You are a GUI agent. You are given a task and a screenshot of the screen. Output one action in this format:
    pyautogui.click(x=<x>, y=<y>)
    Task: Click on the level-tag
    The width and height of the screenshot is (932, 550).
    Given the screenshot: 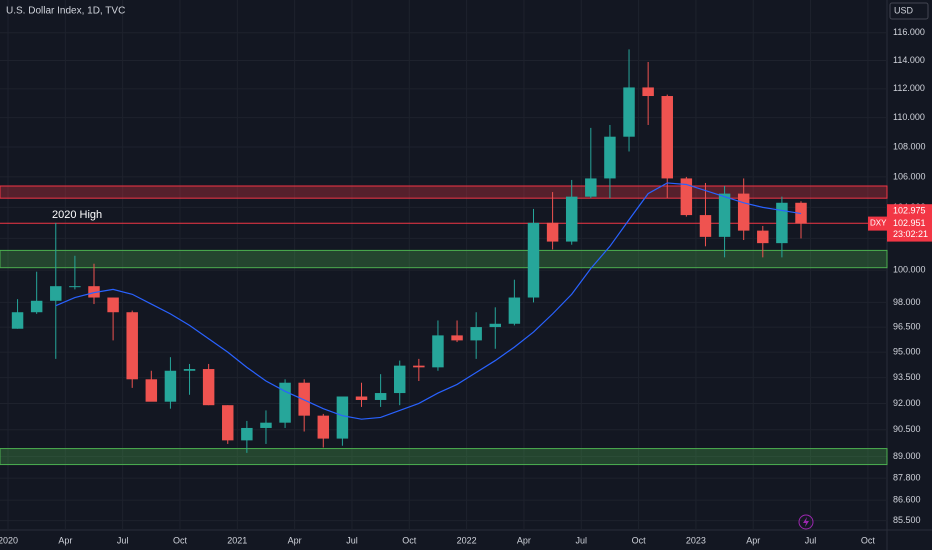 What is the action you would take?
    pyautogui.click(x=909, y=211)
    